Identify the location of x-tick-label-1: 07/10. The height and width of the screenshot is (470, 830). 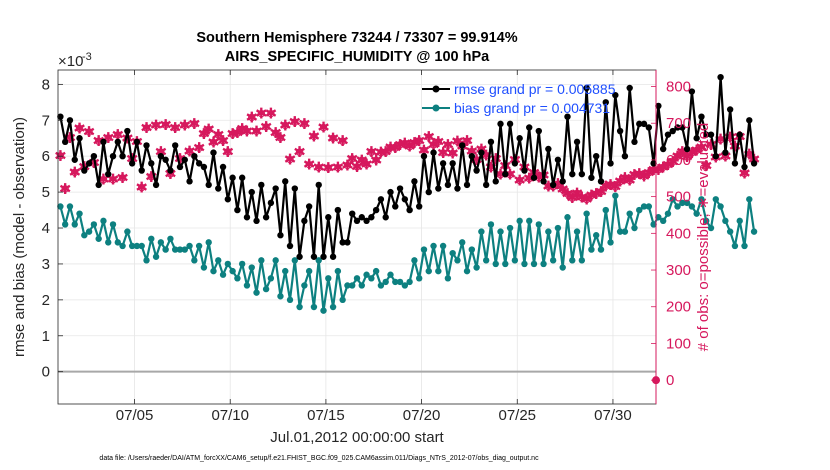
(230, 415).